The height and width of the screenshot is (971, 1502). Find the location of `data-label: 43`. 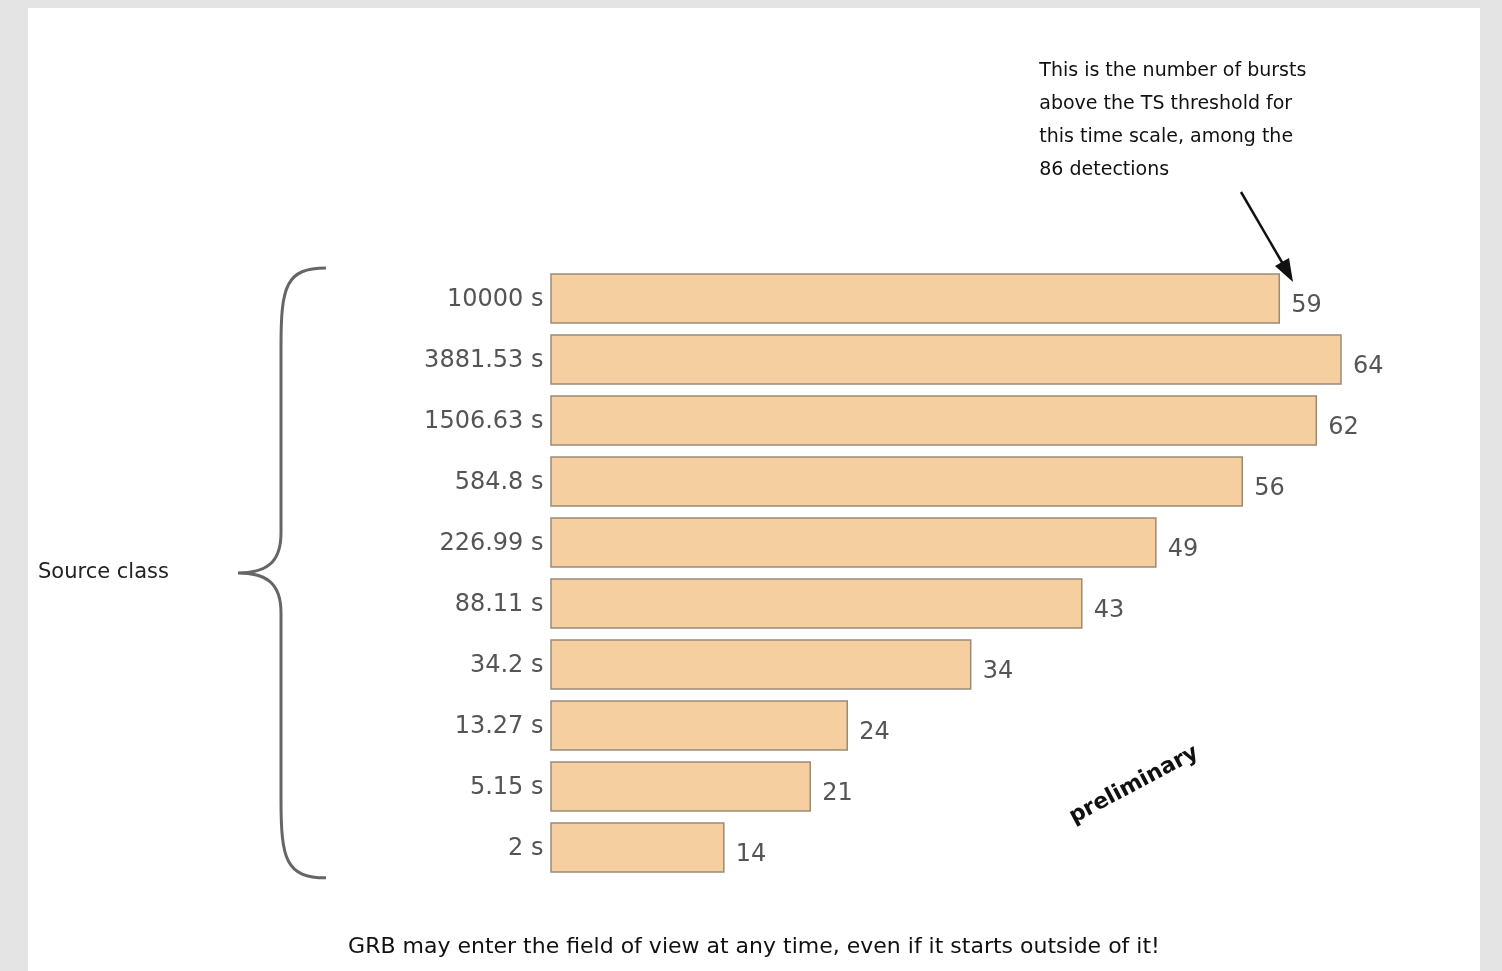

data-label: 43 is located at coordinates (1109, 608).